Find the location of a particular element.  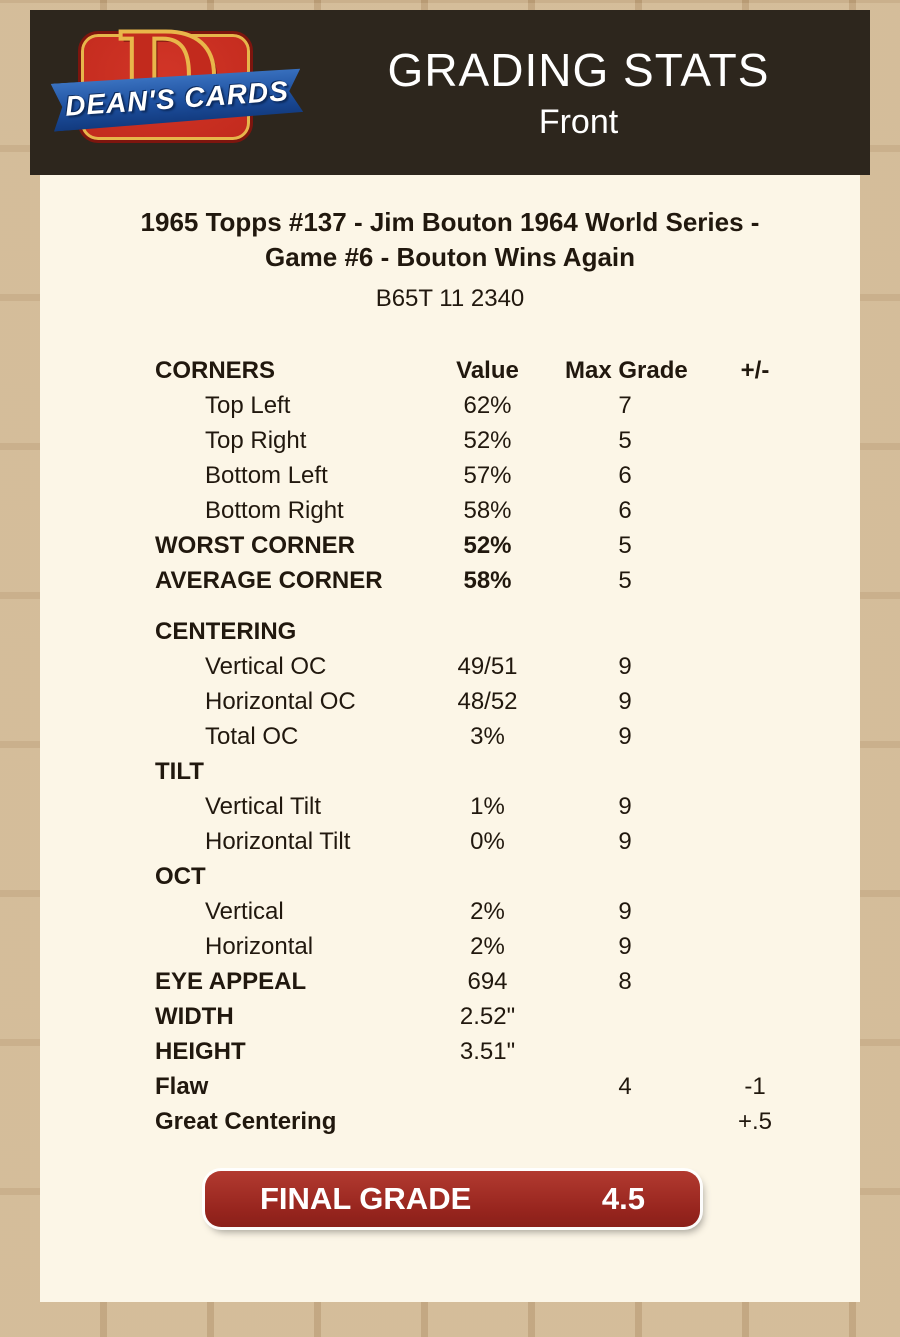

col-header-max-grade: Max Grade is located at coordinates (626, 370).